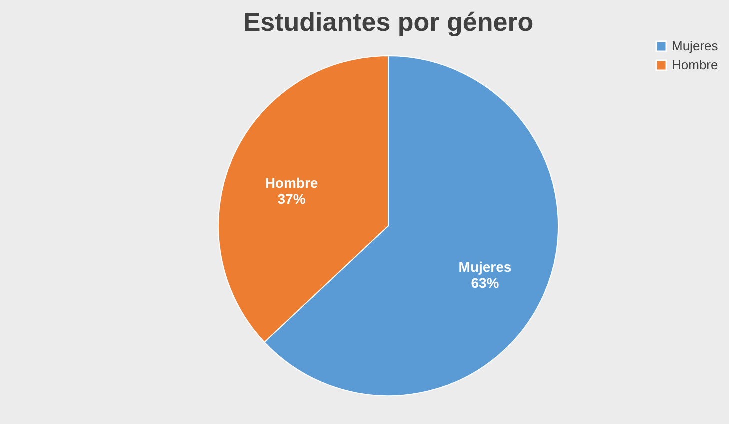 This screenshot has width=729, height=424. I want to click on legend-label: Mujeres, so click(695, 46).